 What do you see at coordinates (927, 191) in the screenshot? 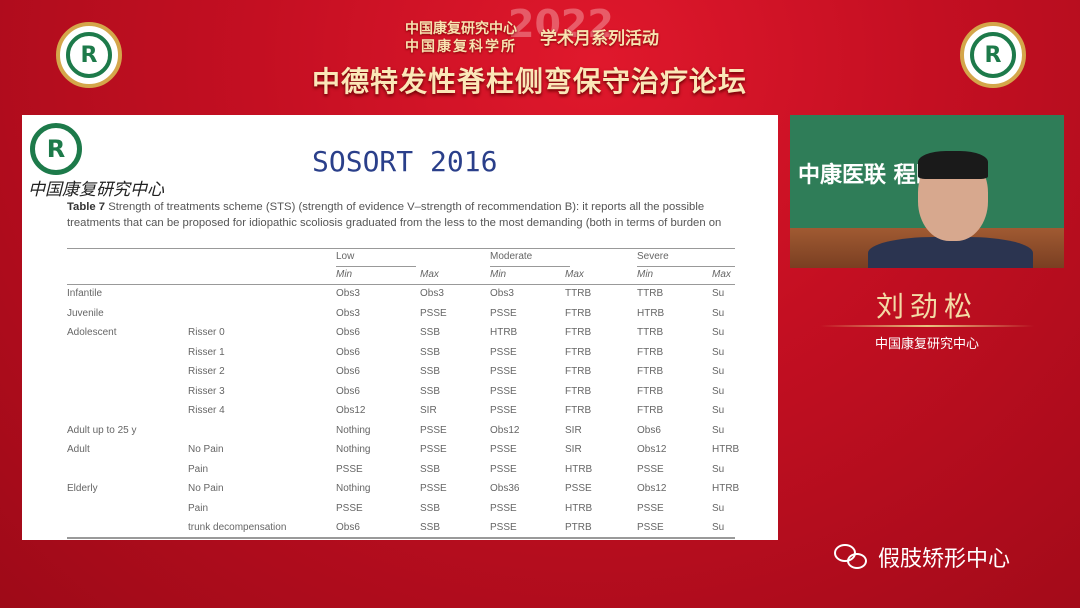
I see `speaker-webcam: 中康医联 程医学中` at bounding box center [927, 191].